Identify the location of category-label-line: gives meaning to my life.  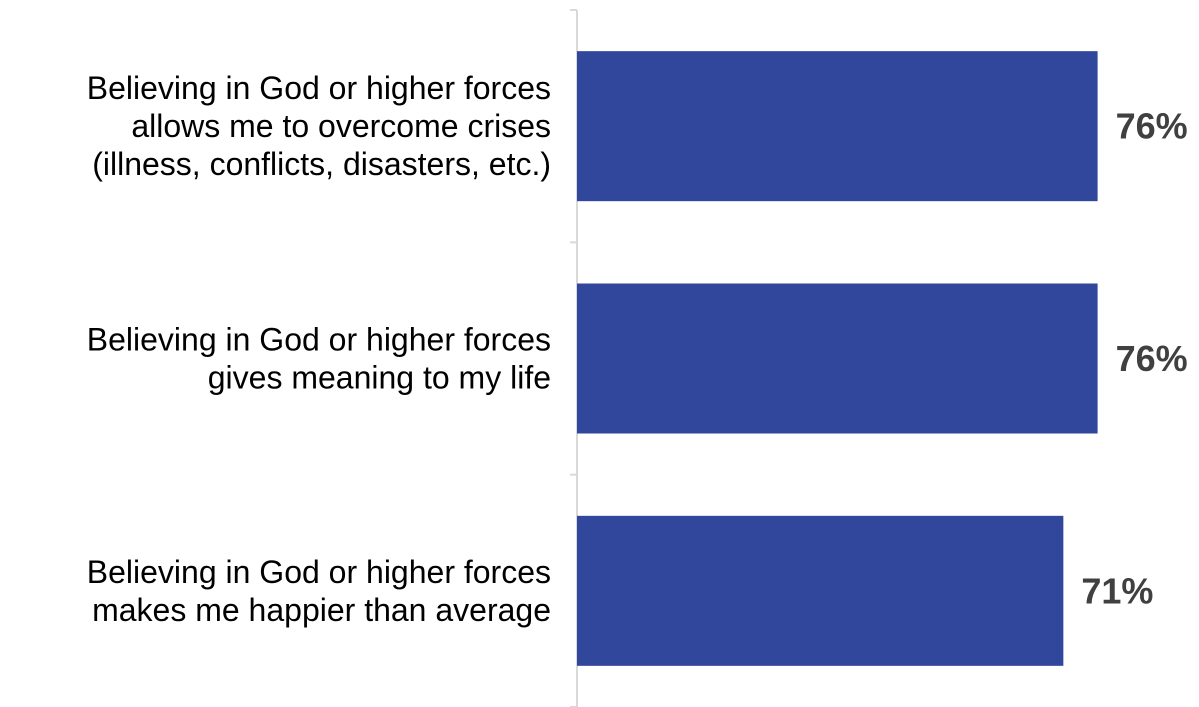
(379, 378).